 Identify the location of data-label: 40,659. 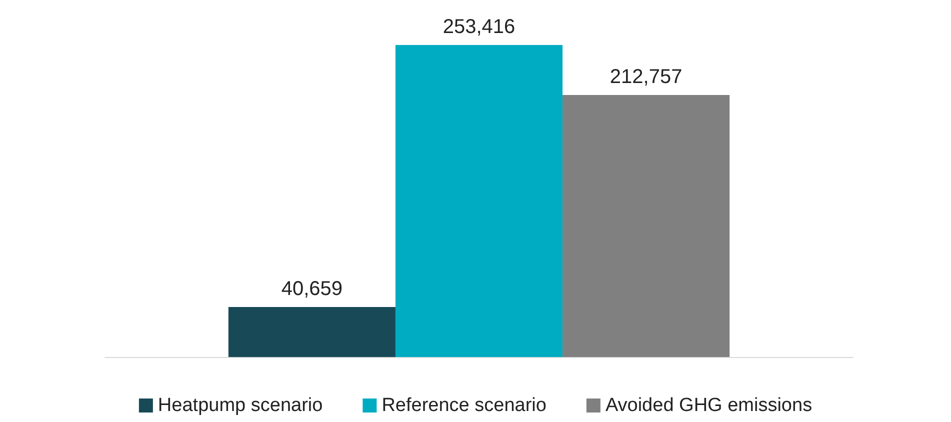
(312, 289).